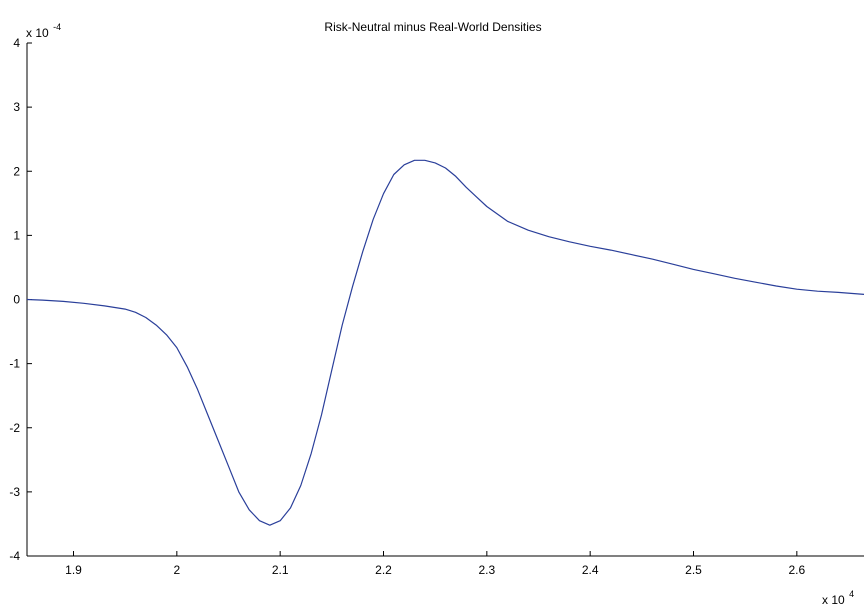  Describe the element at coordinates (796, 570) in the screenshot. I see `x-tick-label: 2.6` at that location.